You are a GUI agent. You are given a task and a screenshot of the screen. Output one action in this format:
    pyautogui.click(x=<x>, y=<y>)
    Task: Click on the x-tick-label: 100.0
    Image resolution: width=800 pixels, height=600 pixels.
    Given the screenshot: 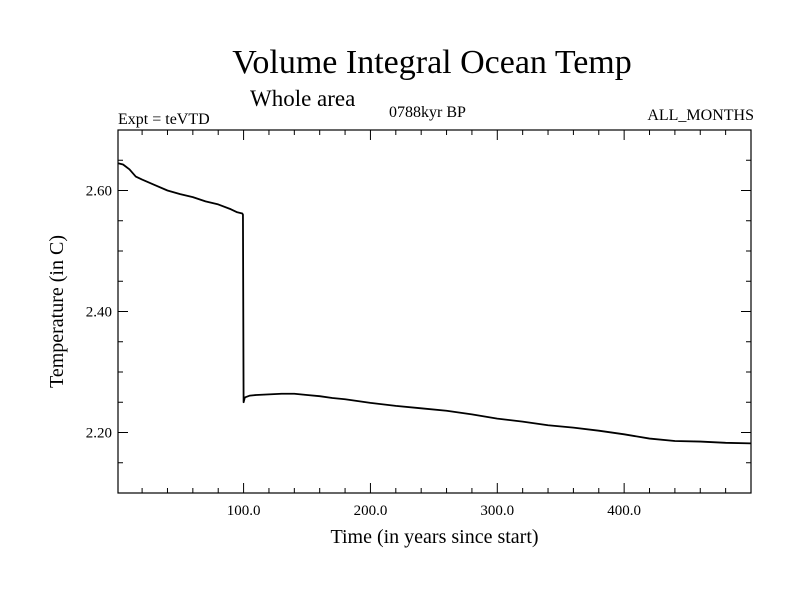 What is the action you would take?
    pyautogui.click(x=244, y=511)
    